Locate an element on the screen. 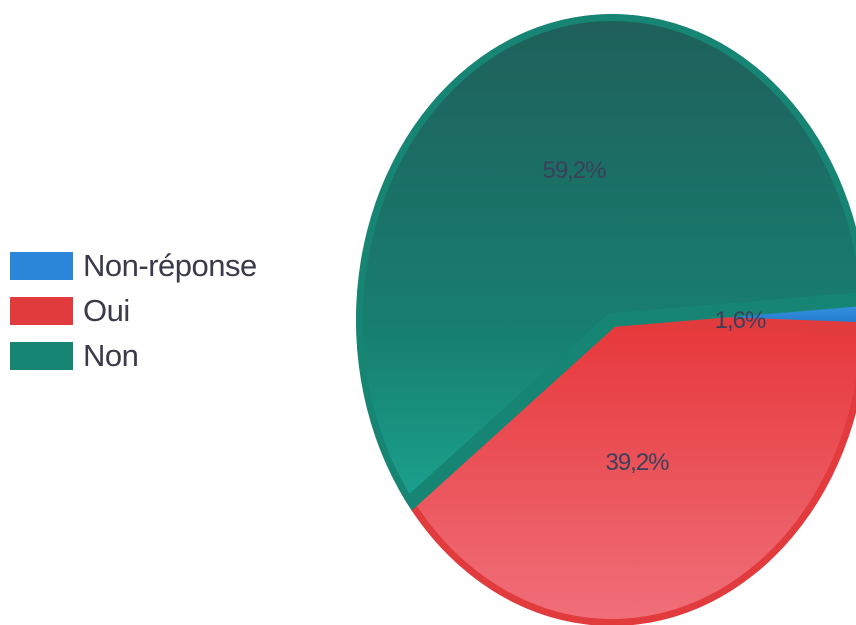 This screenshot has width=856, height=625. legend-label-non: Non is located at coordinates (111, 355).